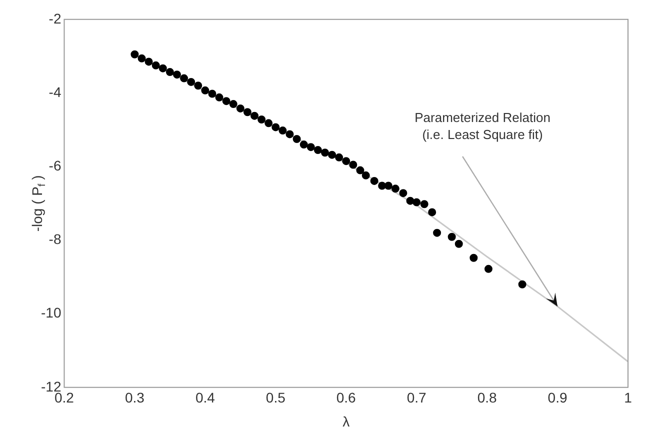 Image resolution: width=652 pixels, height=443 pixels. Describe the element at coordinates (134, 398) in the screenshot. I see `x-tick-label: 0.3` at that location.